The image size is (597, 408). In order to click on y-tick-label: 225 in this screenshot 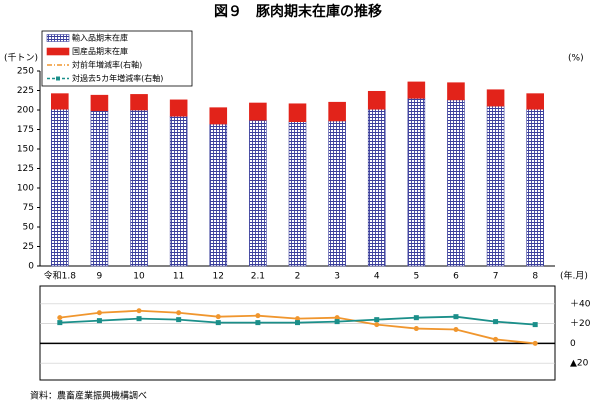, I will do `click(25, 91)`.